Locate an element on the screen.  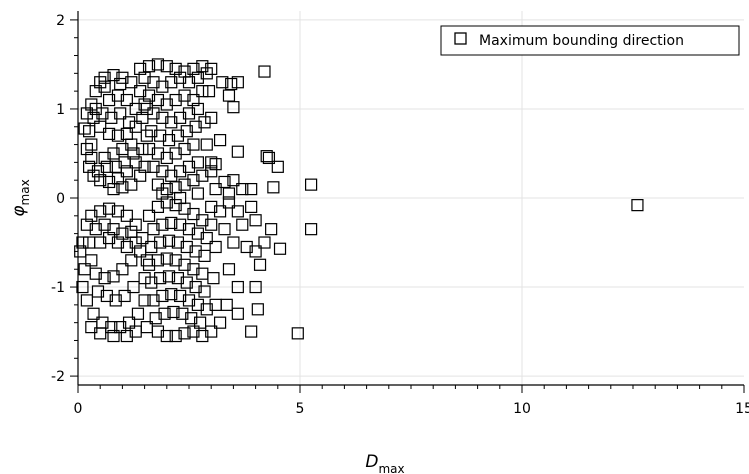
legend-marker is located at coordinates (460, 38).